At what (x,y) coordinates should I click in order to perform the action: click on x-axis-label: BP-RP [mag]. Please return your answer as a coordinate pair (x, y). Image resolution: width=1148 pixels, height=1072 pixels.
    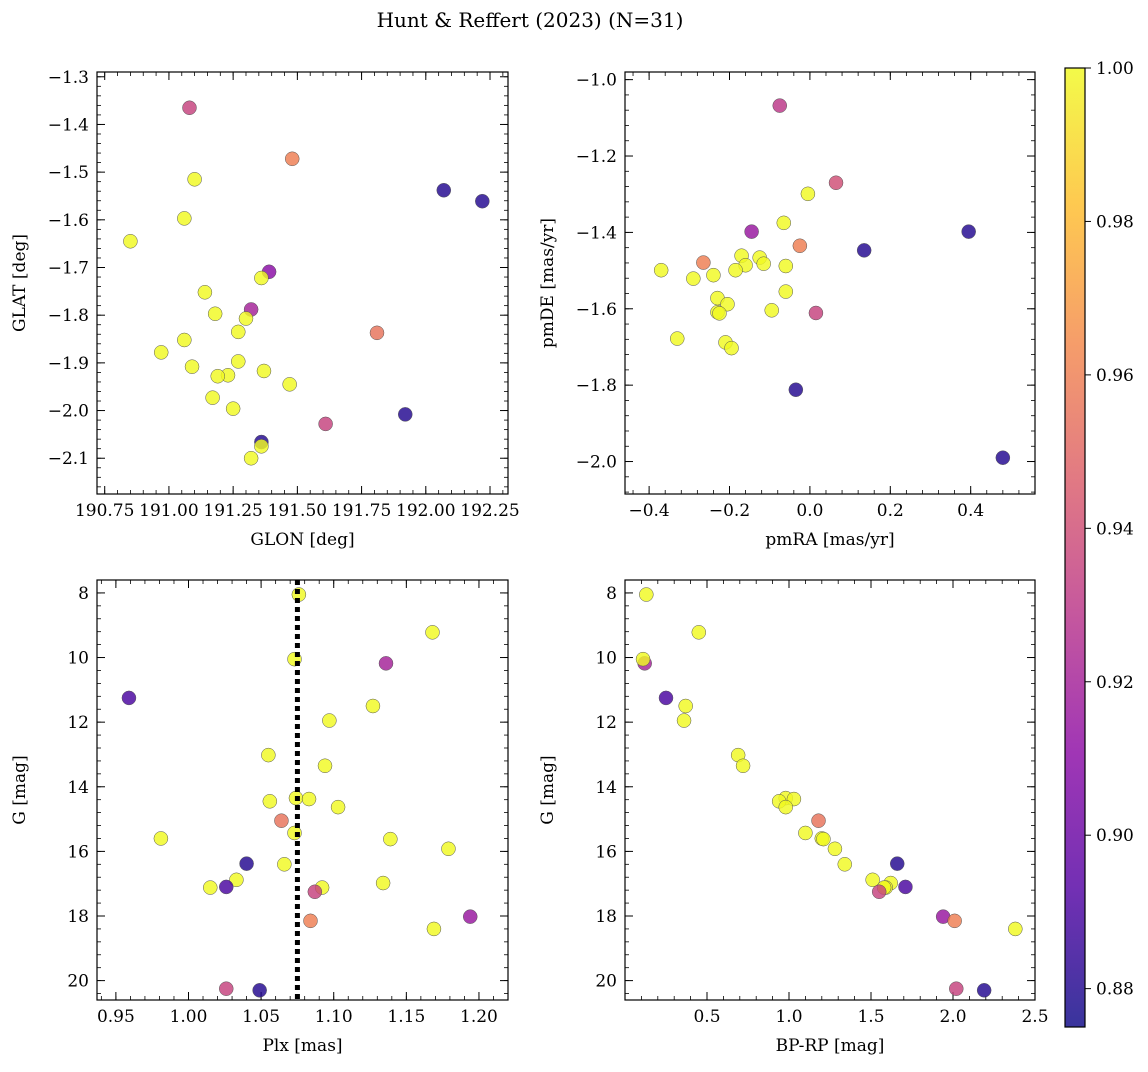
    Looking at the image, I should click on (830, 1046).